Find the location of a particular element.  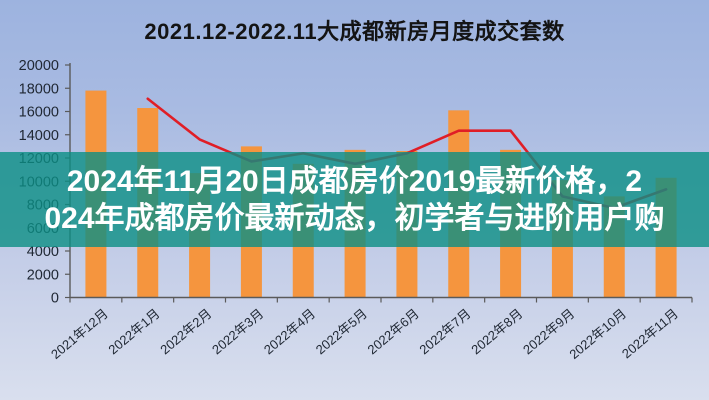

y-tick-label: 2000 is located at coordinates (43, 275).